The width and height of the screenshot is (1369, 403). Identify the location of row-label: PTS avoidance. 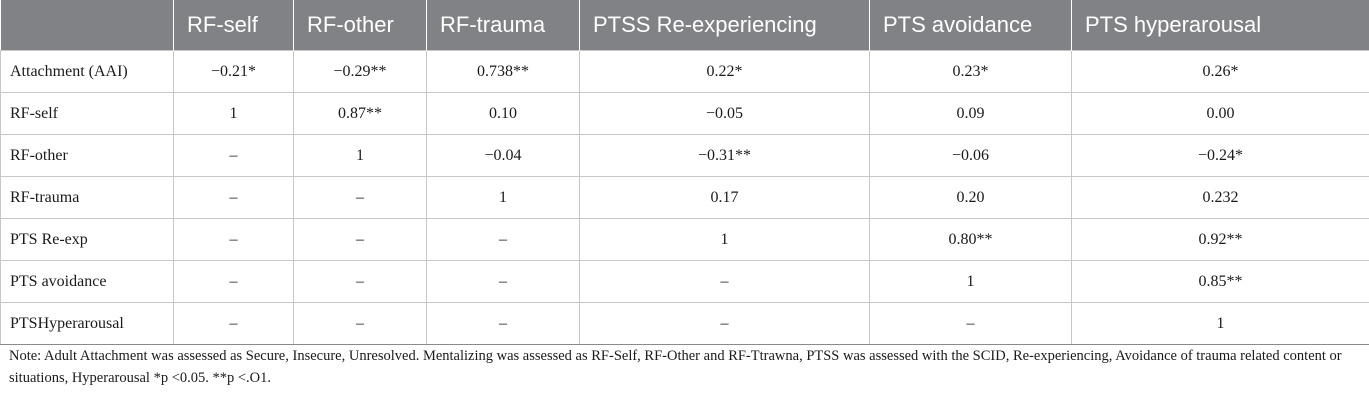
(87, 281).